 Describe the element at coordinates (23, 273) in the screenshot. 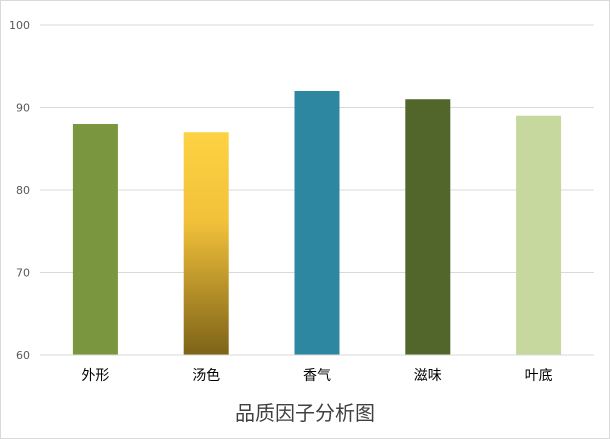

I see `y-tick-label: 70` at that location.